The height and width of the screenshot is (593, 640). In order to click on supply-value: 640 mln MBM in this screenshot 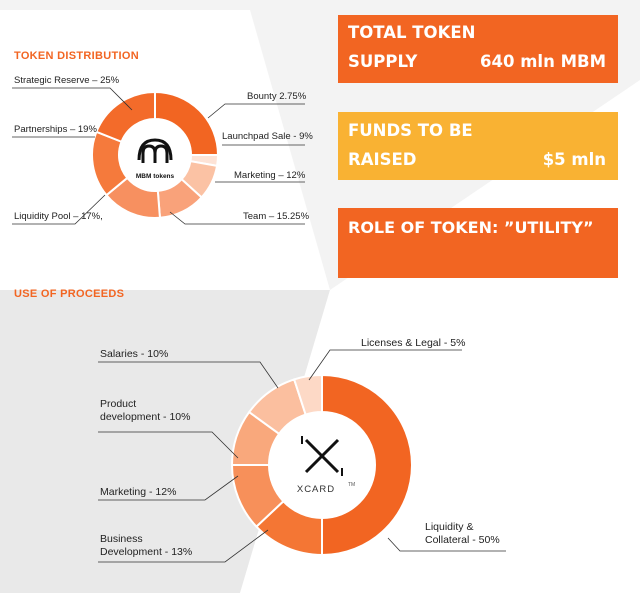, I will do `click(543, 61)`.